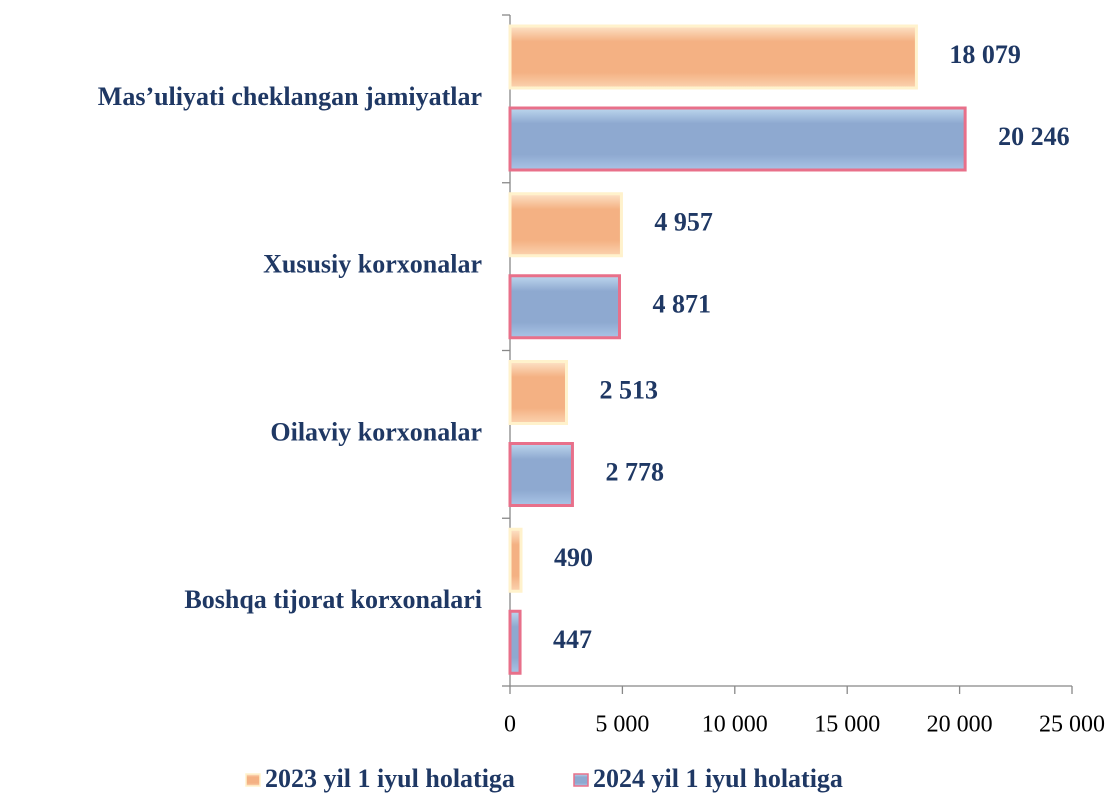 This screenshot has height=800, width=1118. What do you see at coordinates (372, 264) in the screenshot?
I see `category-label: Xususiy korxonalar` at bounding box center [372, 264].